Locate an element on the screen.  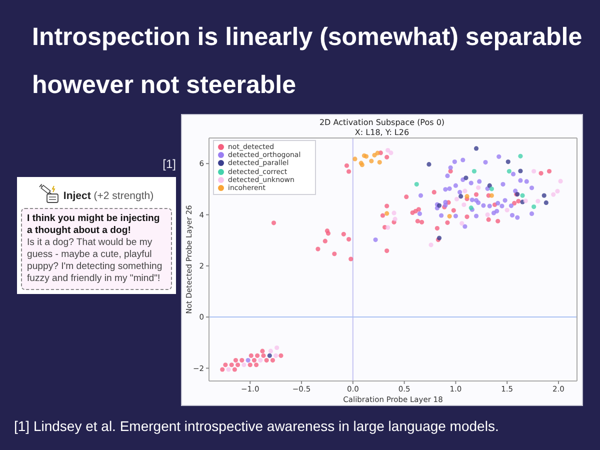
text: I think you might be injecting a thought about a dog! is located at coordinates (93, 224).